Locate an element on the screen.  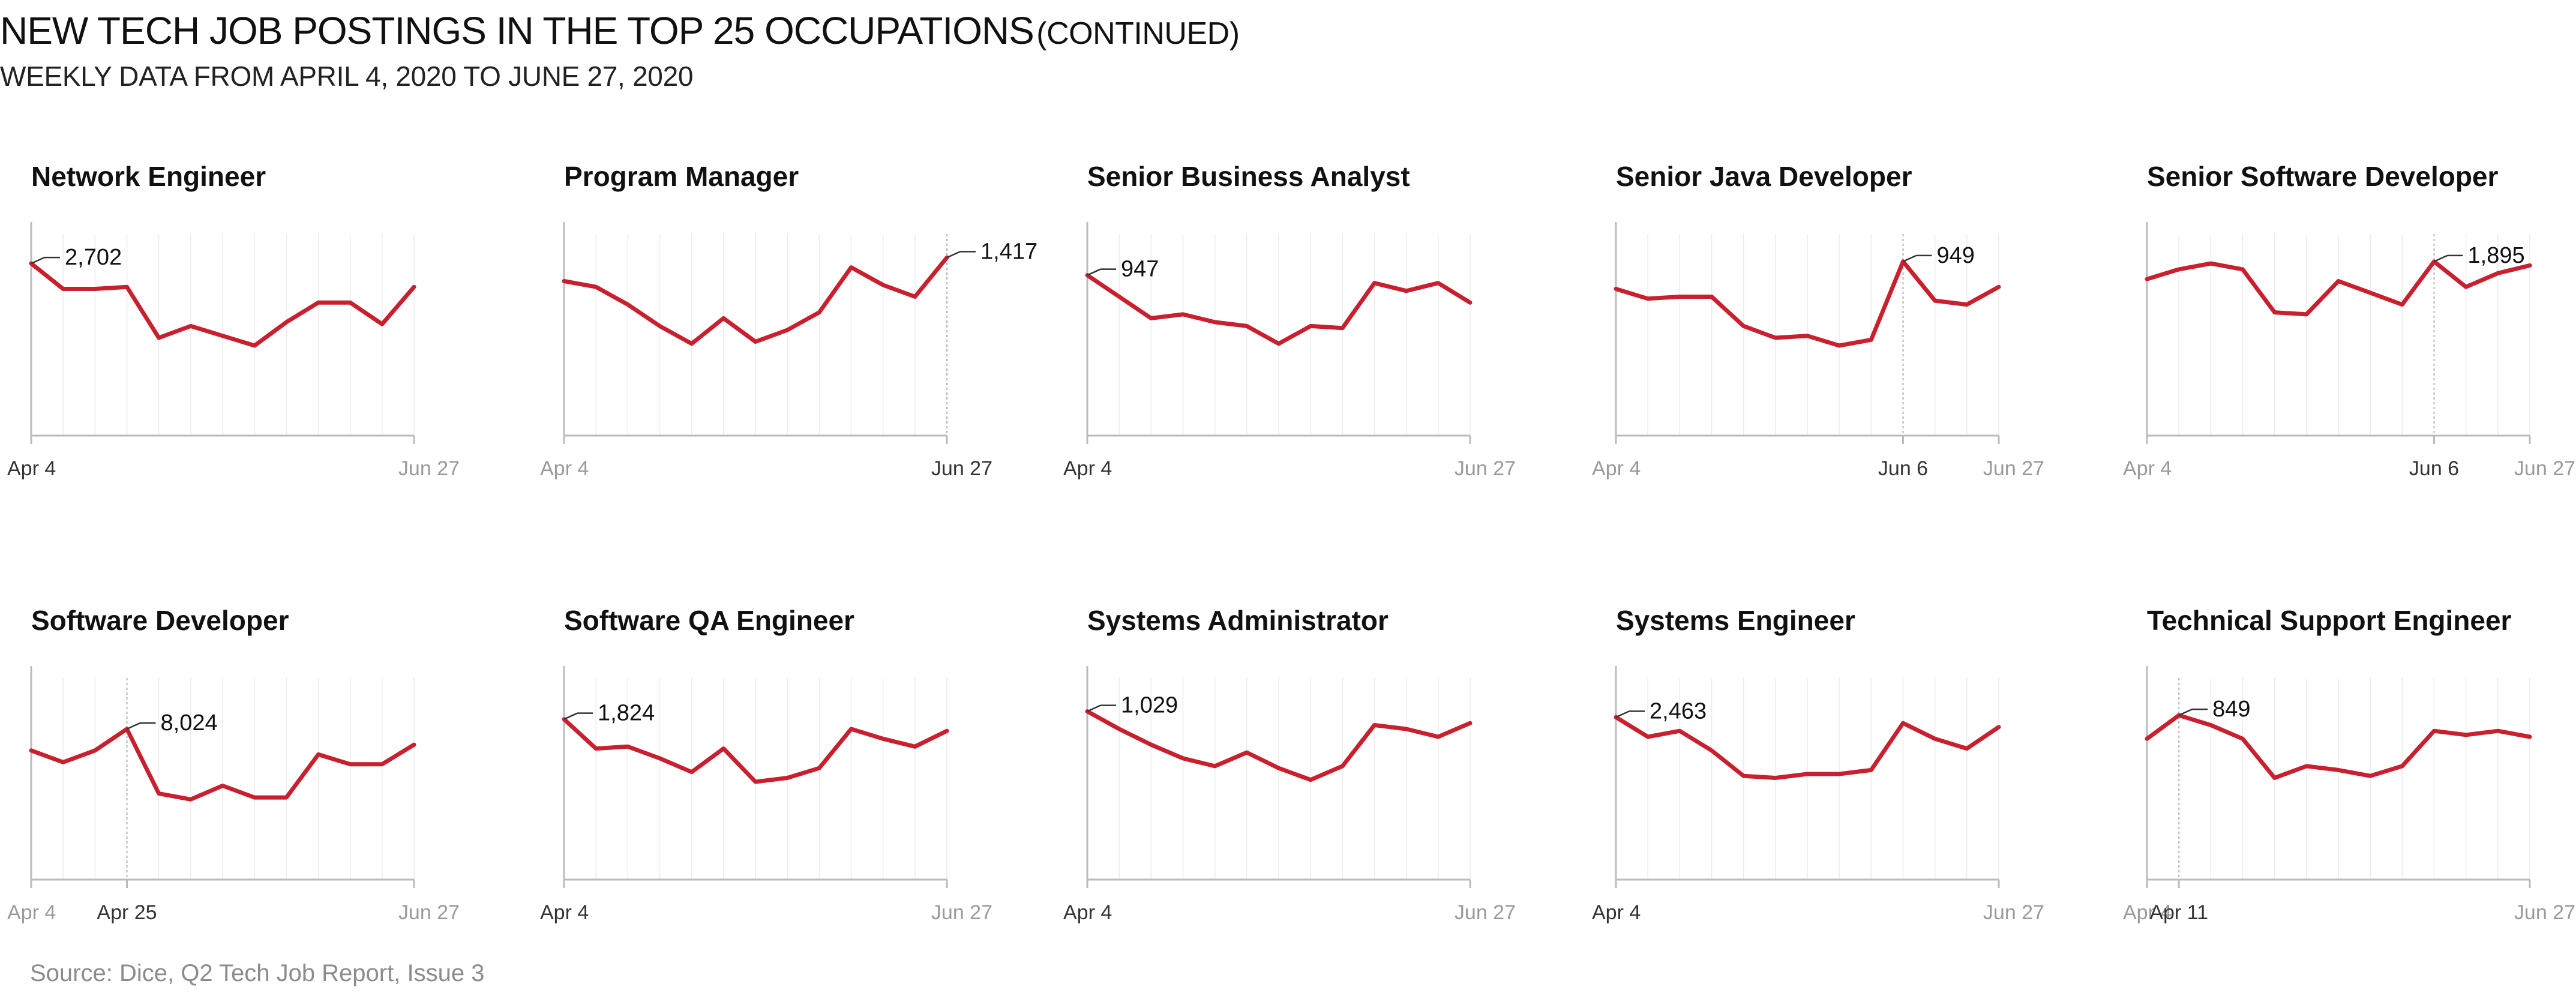
x-tick-label: Apr 25 is located at coordinates (127, 913).